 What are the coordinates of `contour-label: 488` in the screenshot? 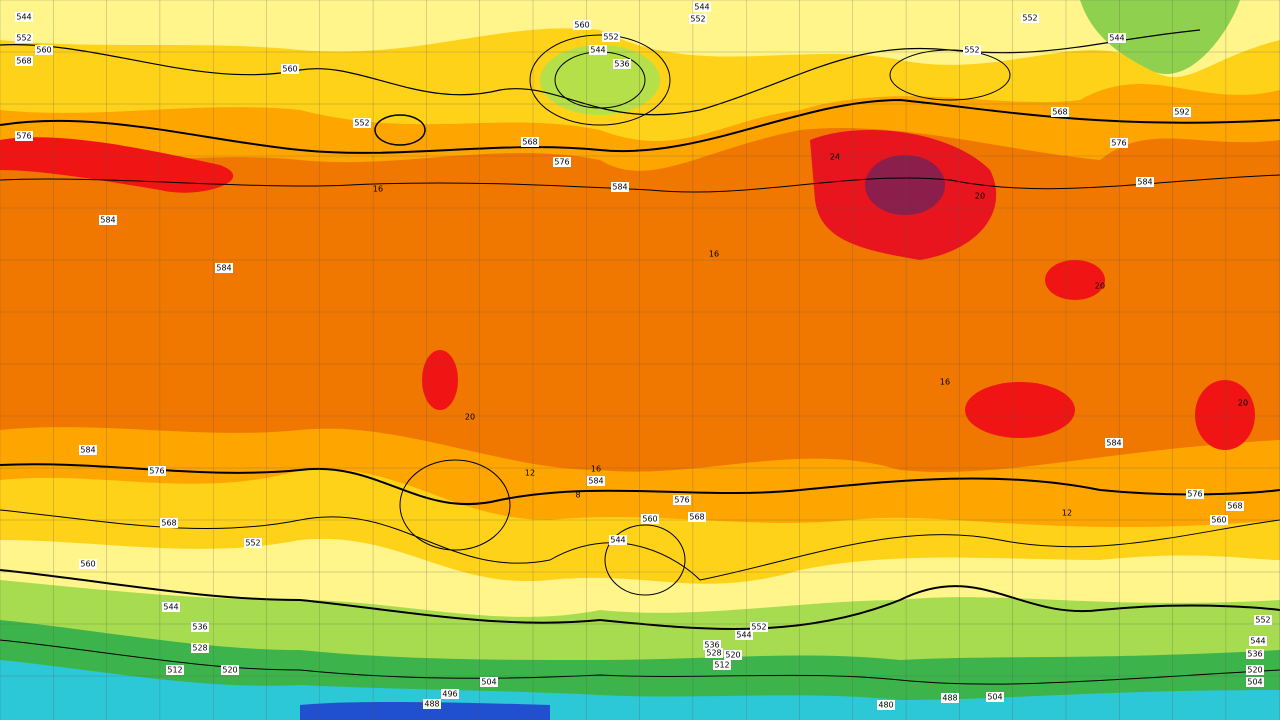 It's located at (949, 698).